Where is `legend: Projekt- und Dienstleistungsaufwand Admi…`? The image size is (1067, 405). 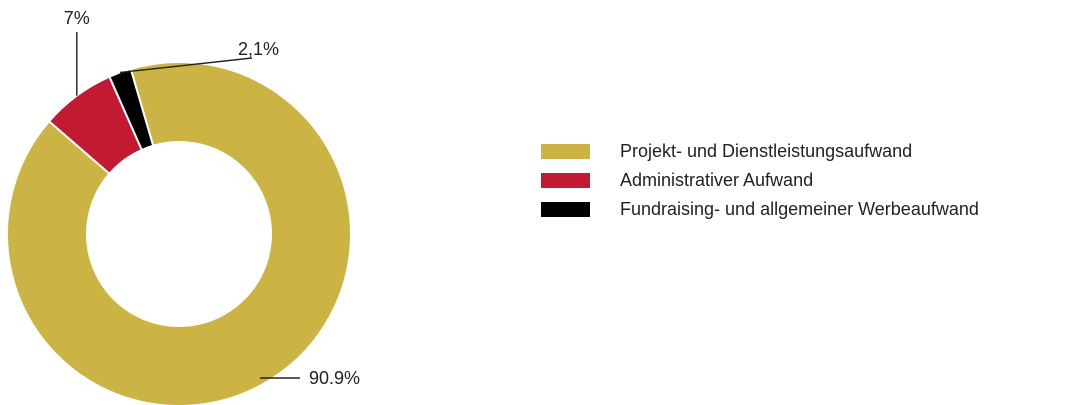
legend: Projekt- und Dienstleistungsaufwand Admi… is located at coordinates (760, 180).